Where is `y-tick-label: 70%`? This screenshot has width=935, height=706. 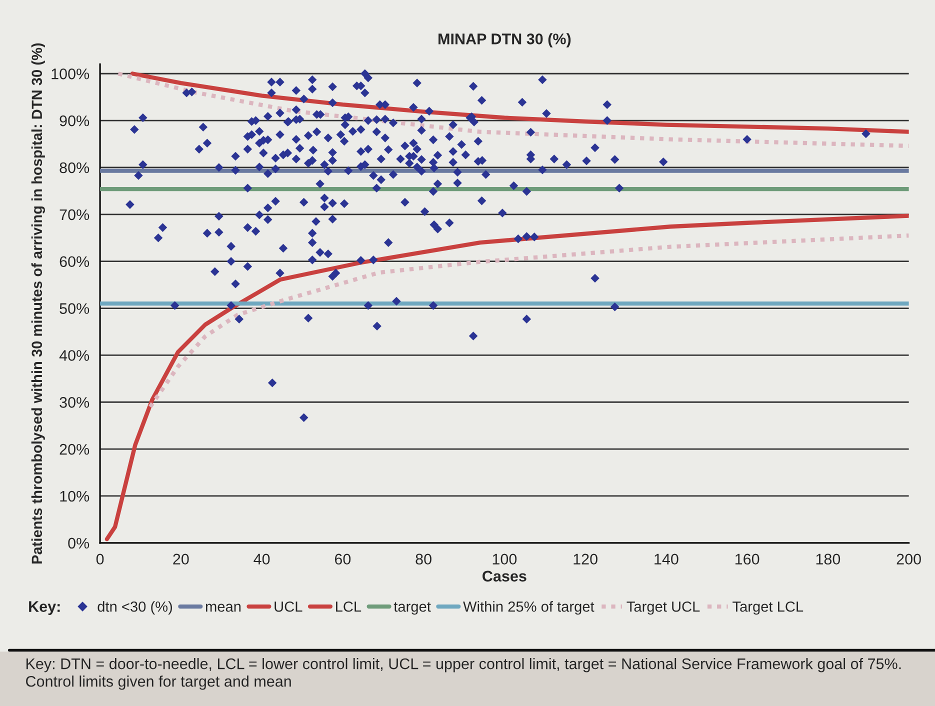
y-tick-label: 70% is located at coordinates (75, 214).